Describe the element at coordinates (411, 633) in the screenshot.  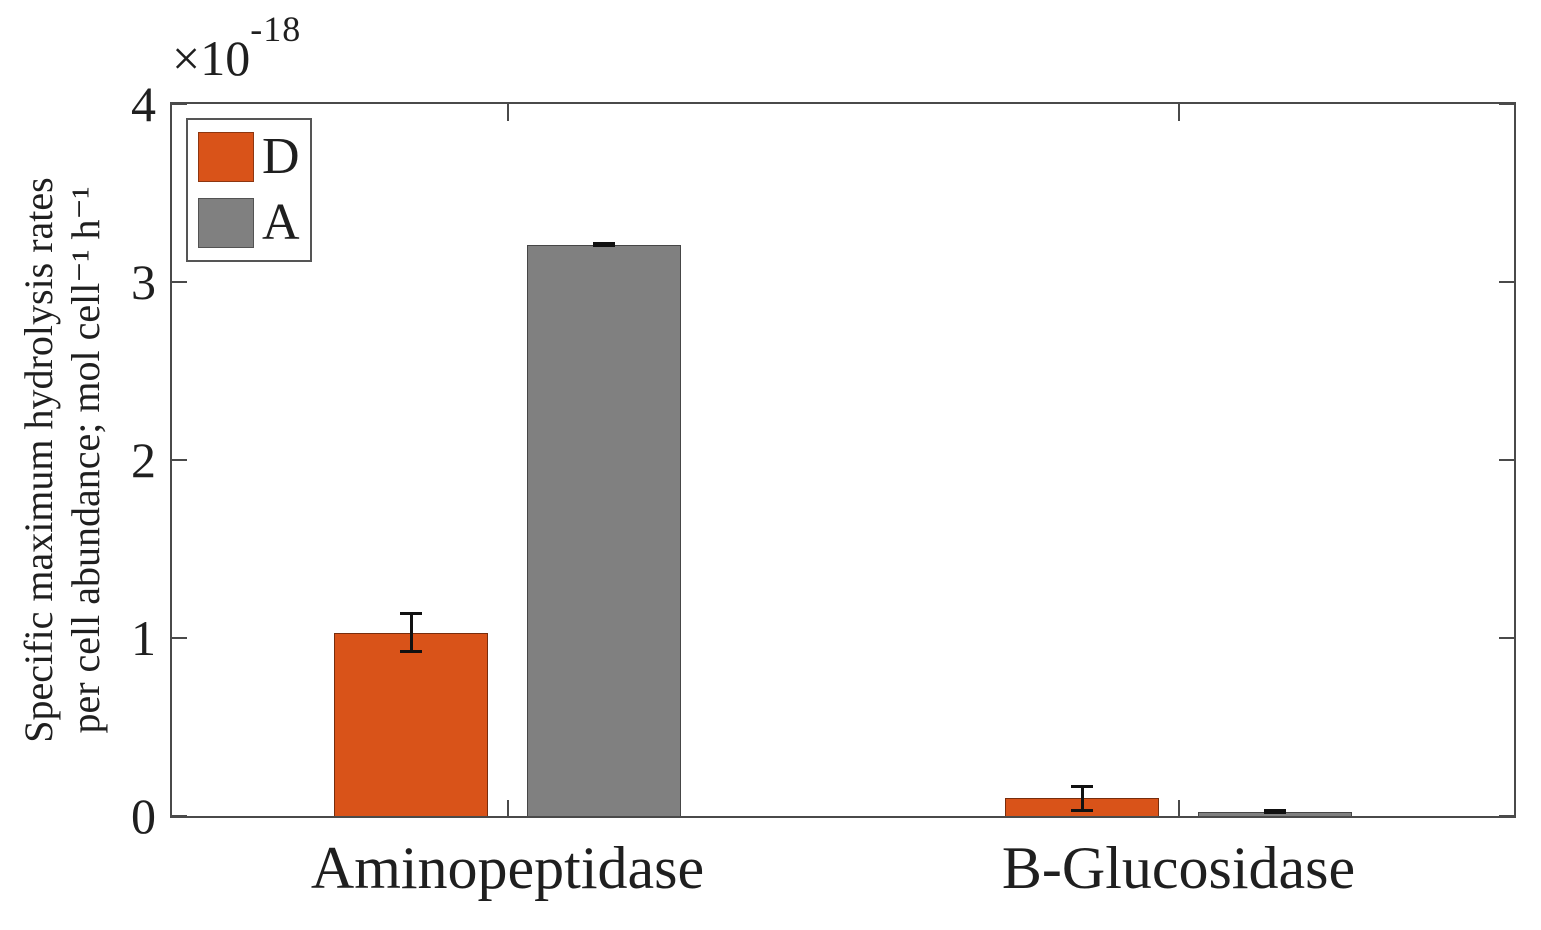
I see `error-bar-d-aminopeptidase` at that location.